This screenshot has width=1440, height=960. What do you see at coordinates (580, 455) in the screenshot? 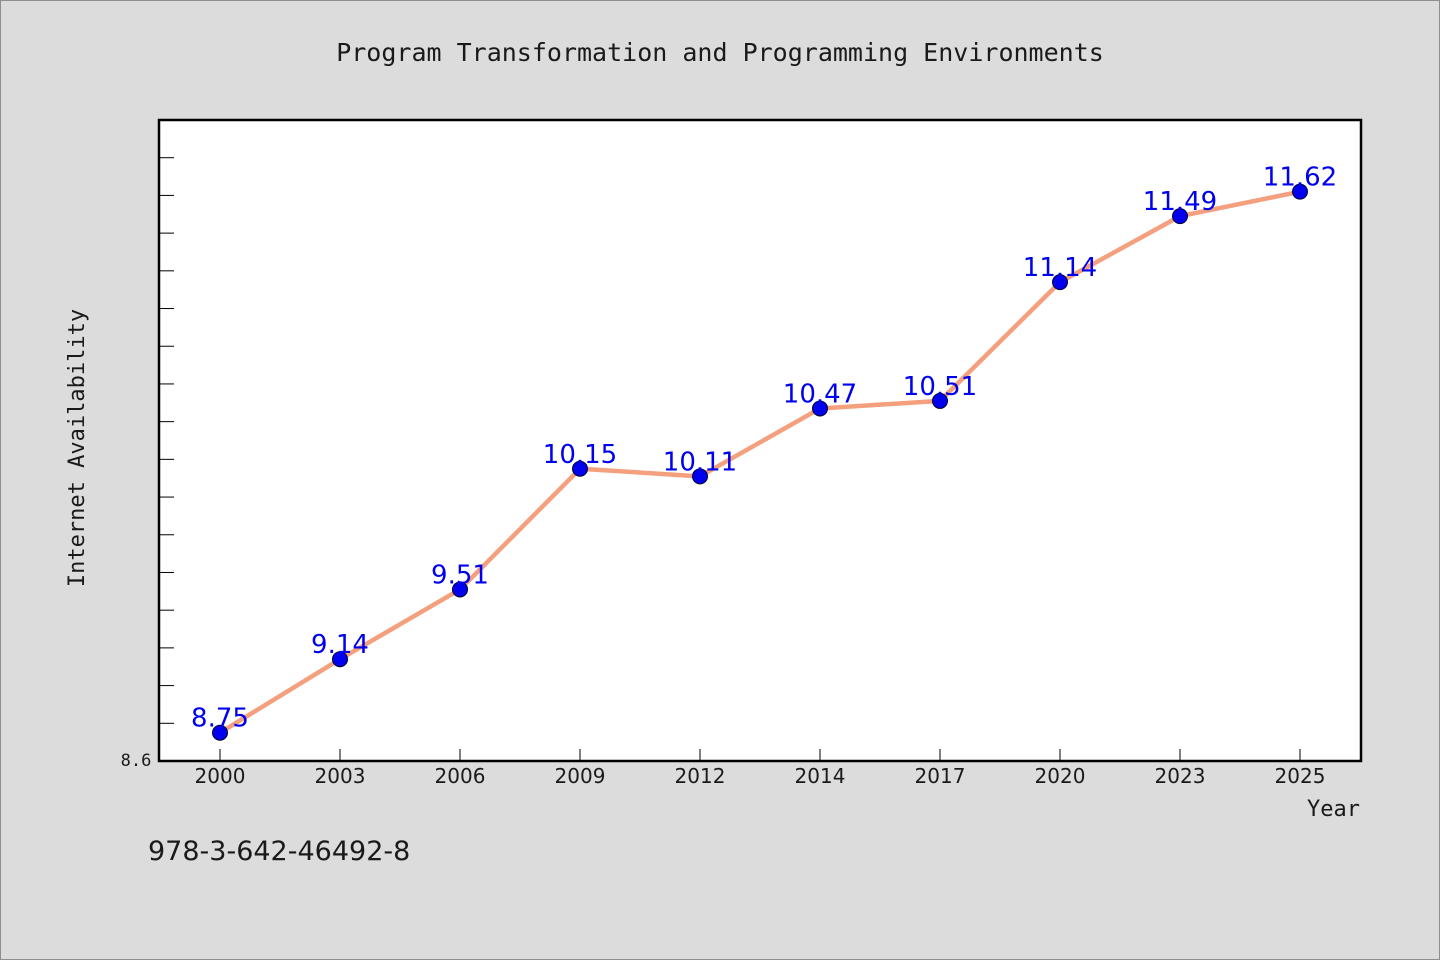
I see `data-label: 10.15` at bounding box center [580, 455].